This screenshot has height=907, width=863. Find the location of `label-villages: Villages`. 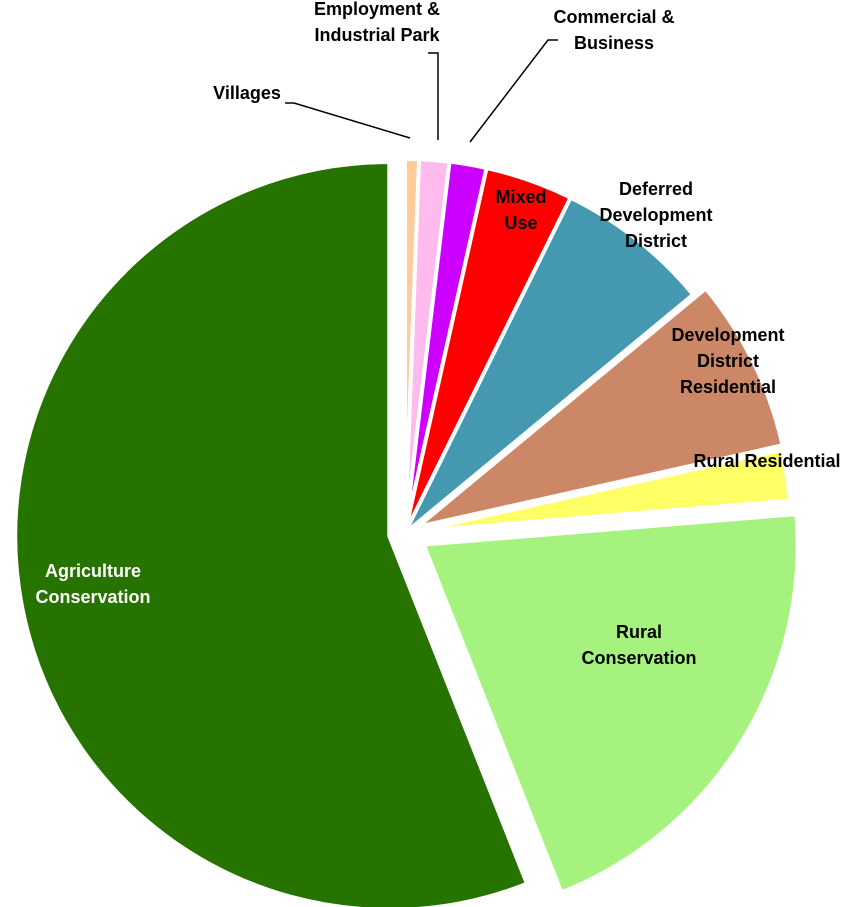

label-villages: Villages is located at coordinates (247, 93).